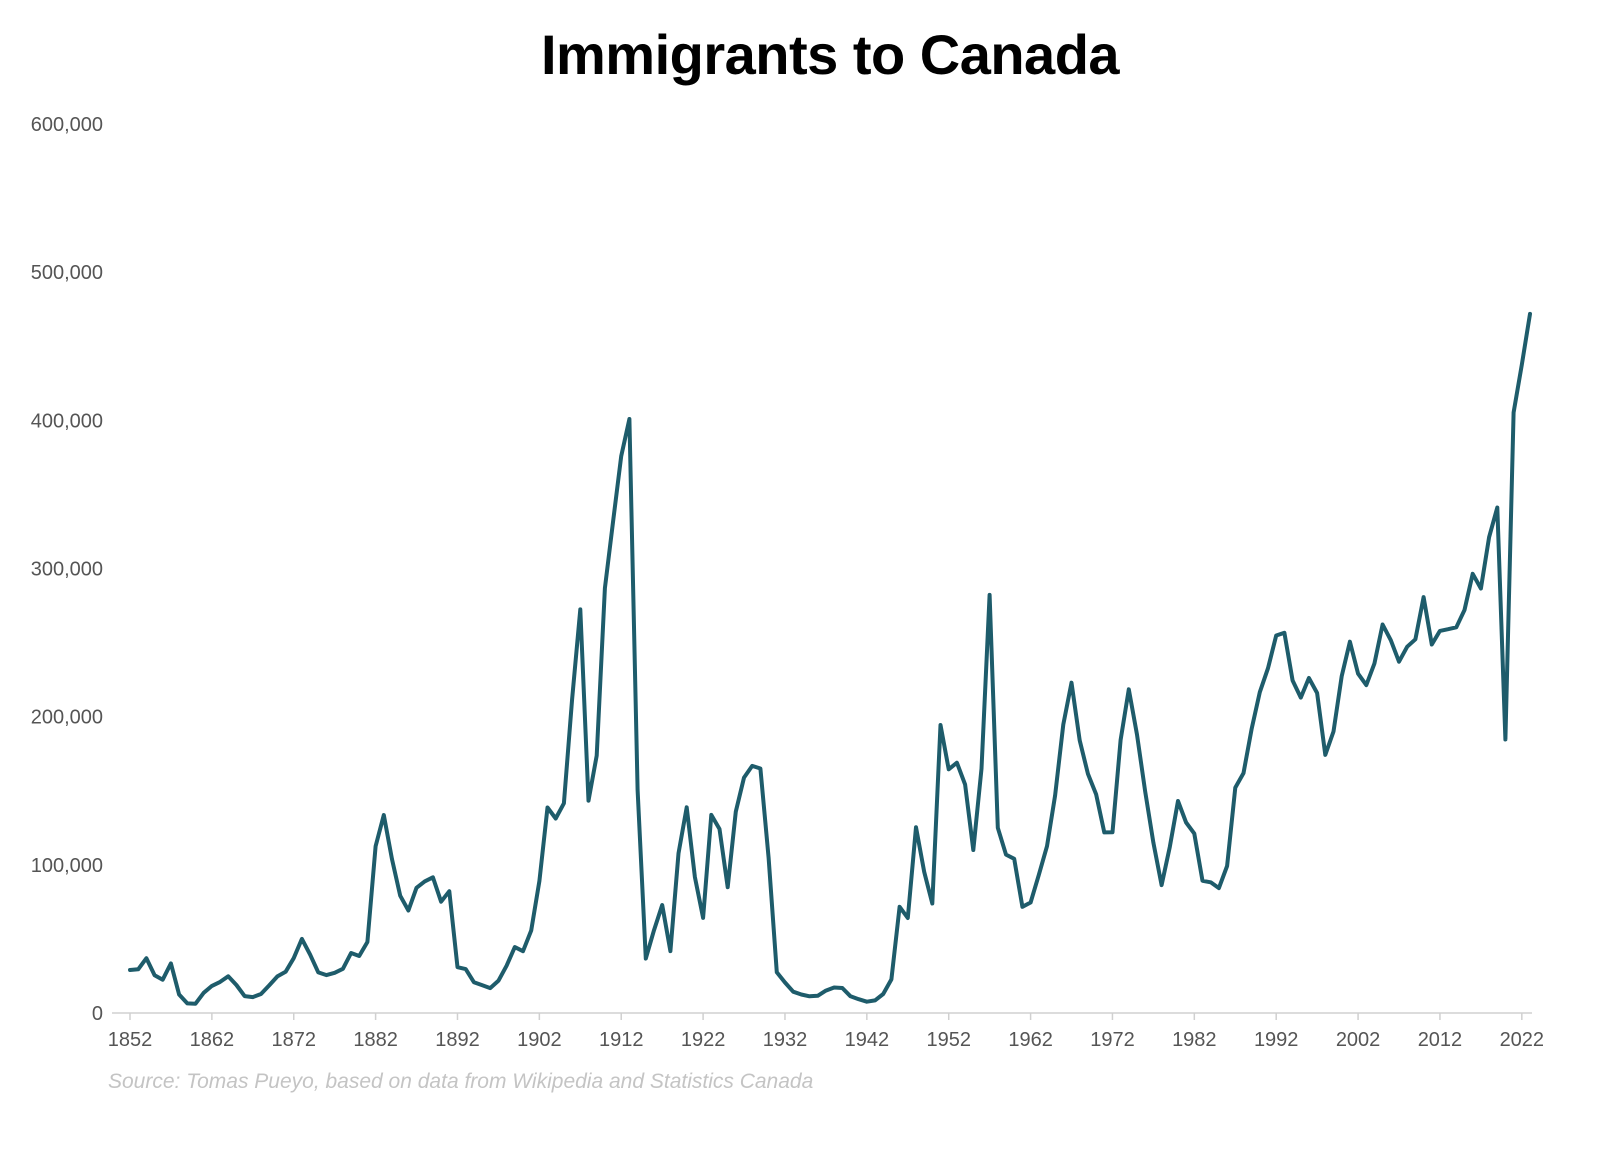 The image size is (1600, 1150). What do you see at coordinates (130, 1040) in the screenshot?
I see `x-tick-label: 1852` at bounding box center [130, 1040].